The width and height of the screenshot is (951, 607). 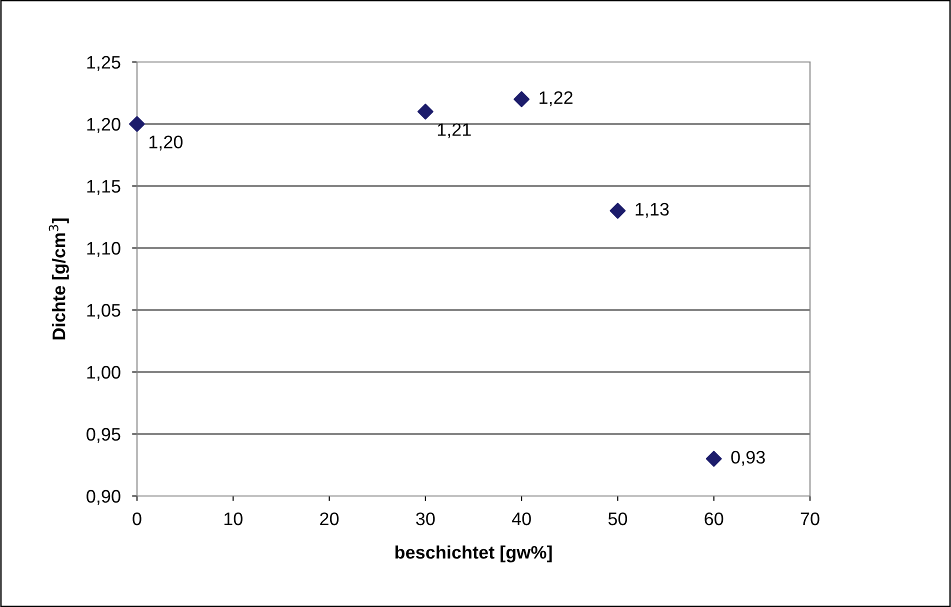 I want to click on x-tick-label: 50, so click(x=618, y=519).